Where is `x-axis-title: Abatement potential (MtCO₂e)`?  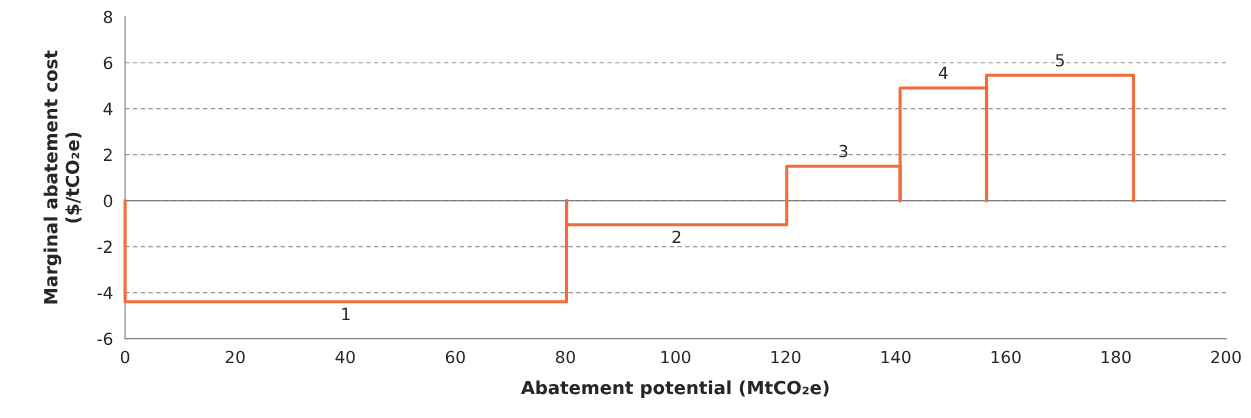 x-axis-title: Abatement potential (MtCO₂e) is located at coordinates (675, 389).